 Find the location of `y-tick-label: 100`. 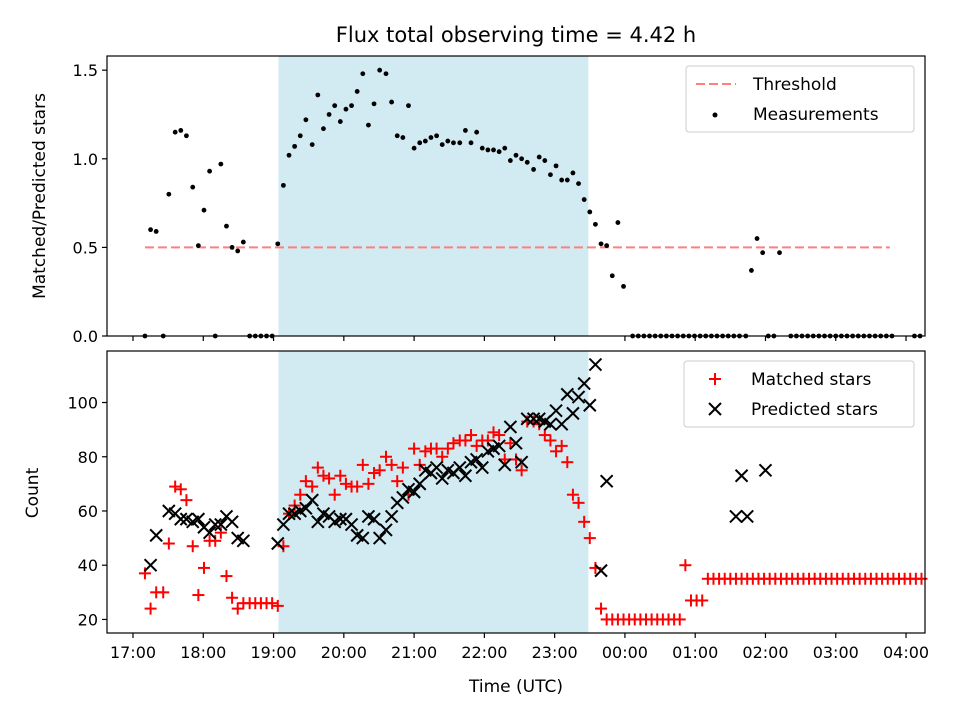

y-tick-label: 100 is located at coordinates (82, 403).